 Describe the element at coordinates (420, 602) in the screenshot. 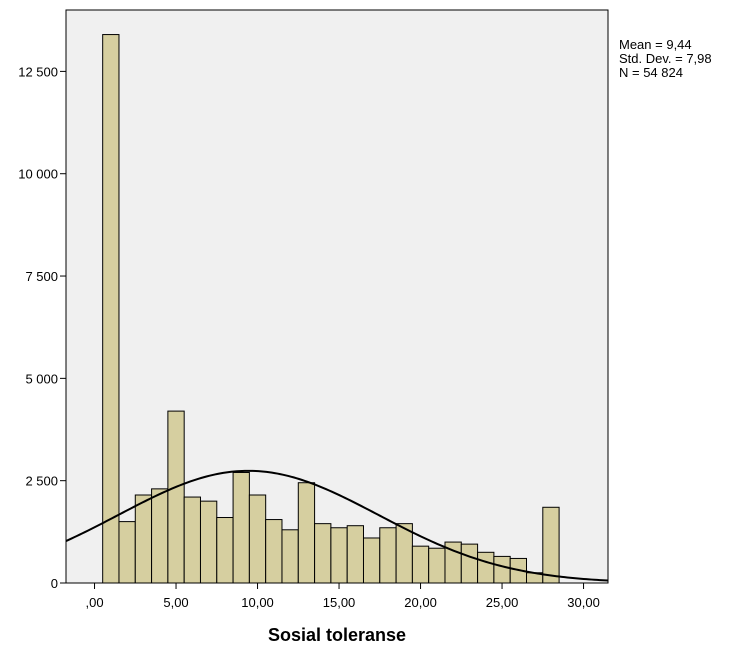

I see `x-tick-label: 20,00` at that location.